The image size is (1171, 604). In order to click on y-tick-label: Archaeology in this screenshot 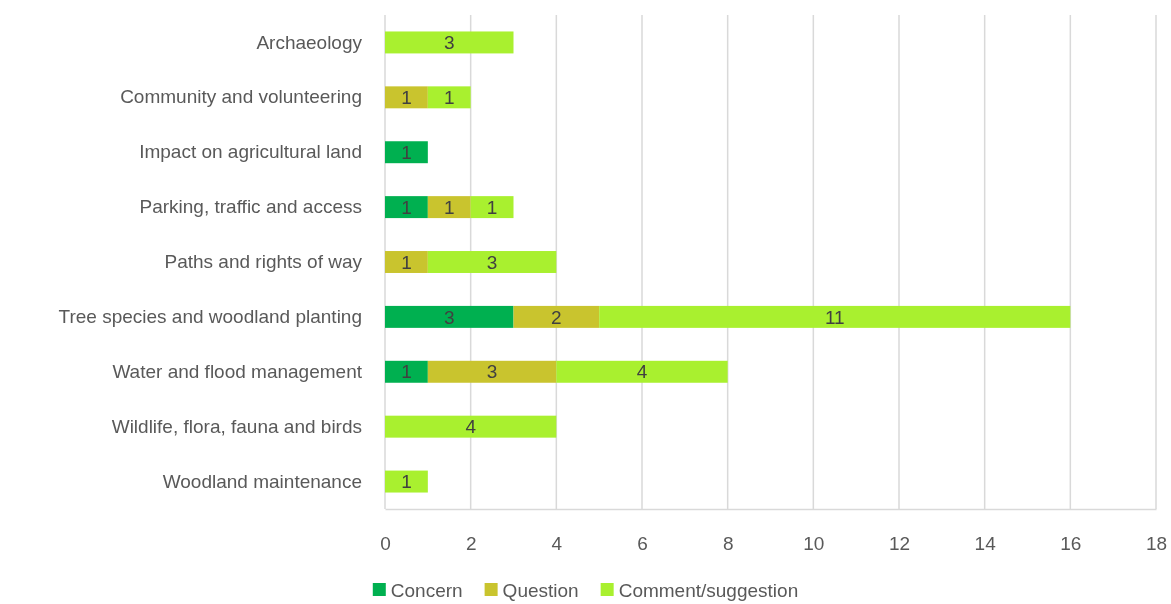, I will do `click(309, 42)`.